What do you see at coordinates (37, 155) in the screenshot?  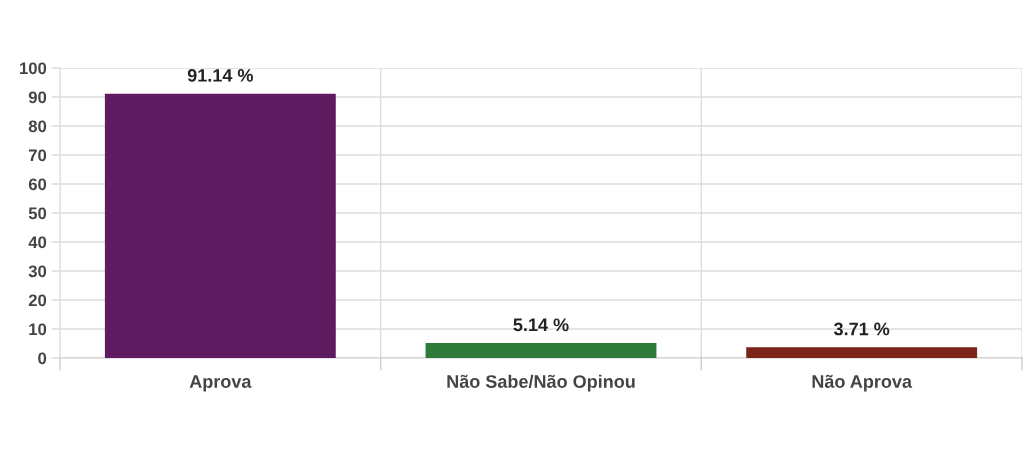 I see `y-tick-label: 70` at bounding box center [37, 155].